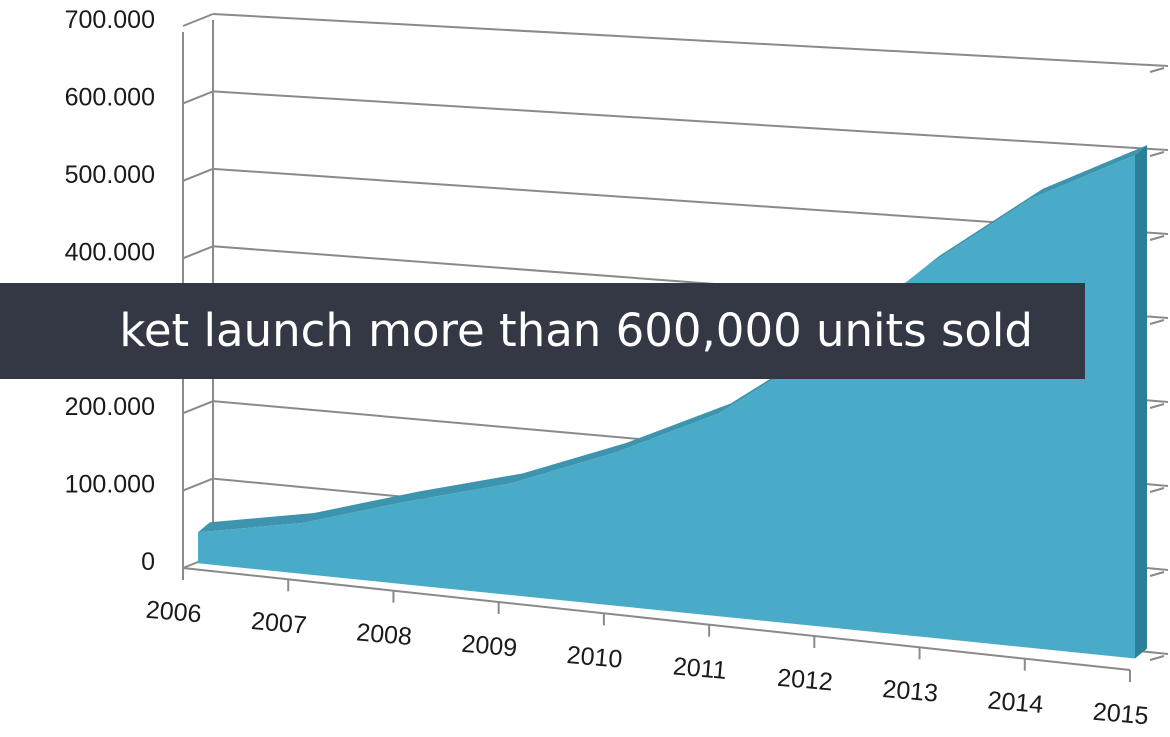 This screenshot has width=1170, height=737. I want to click on x-tick-label: 2012, so click(805, 680).